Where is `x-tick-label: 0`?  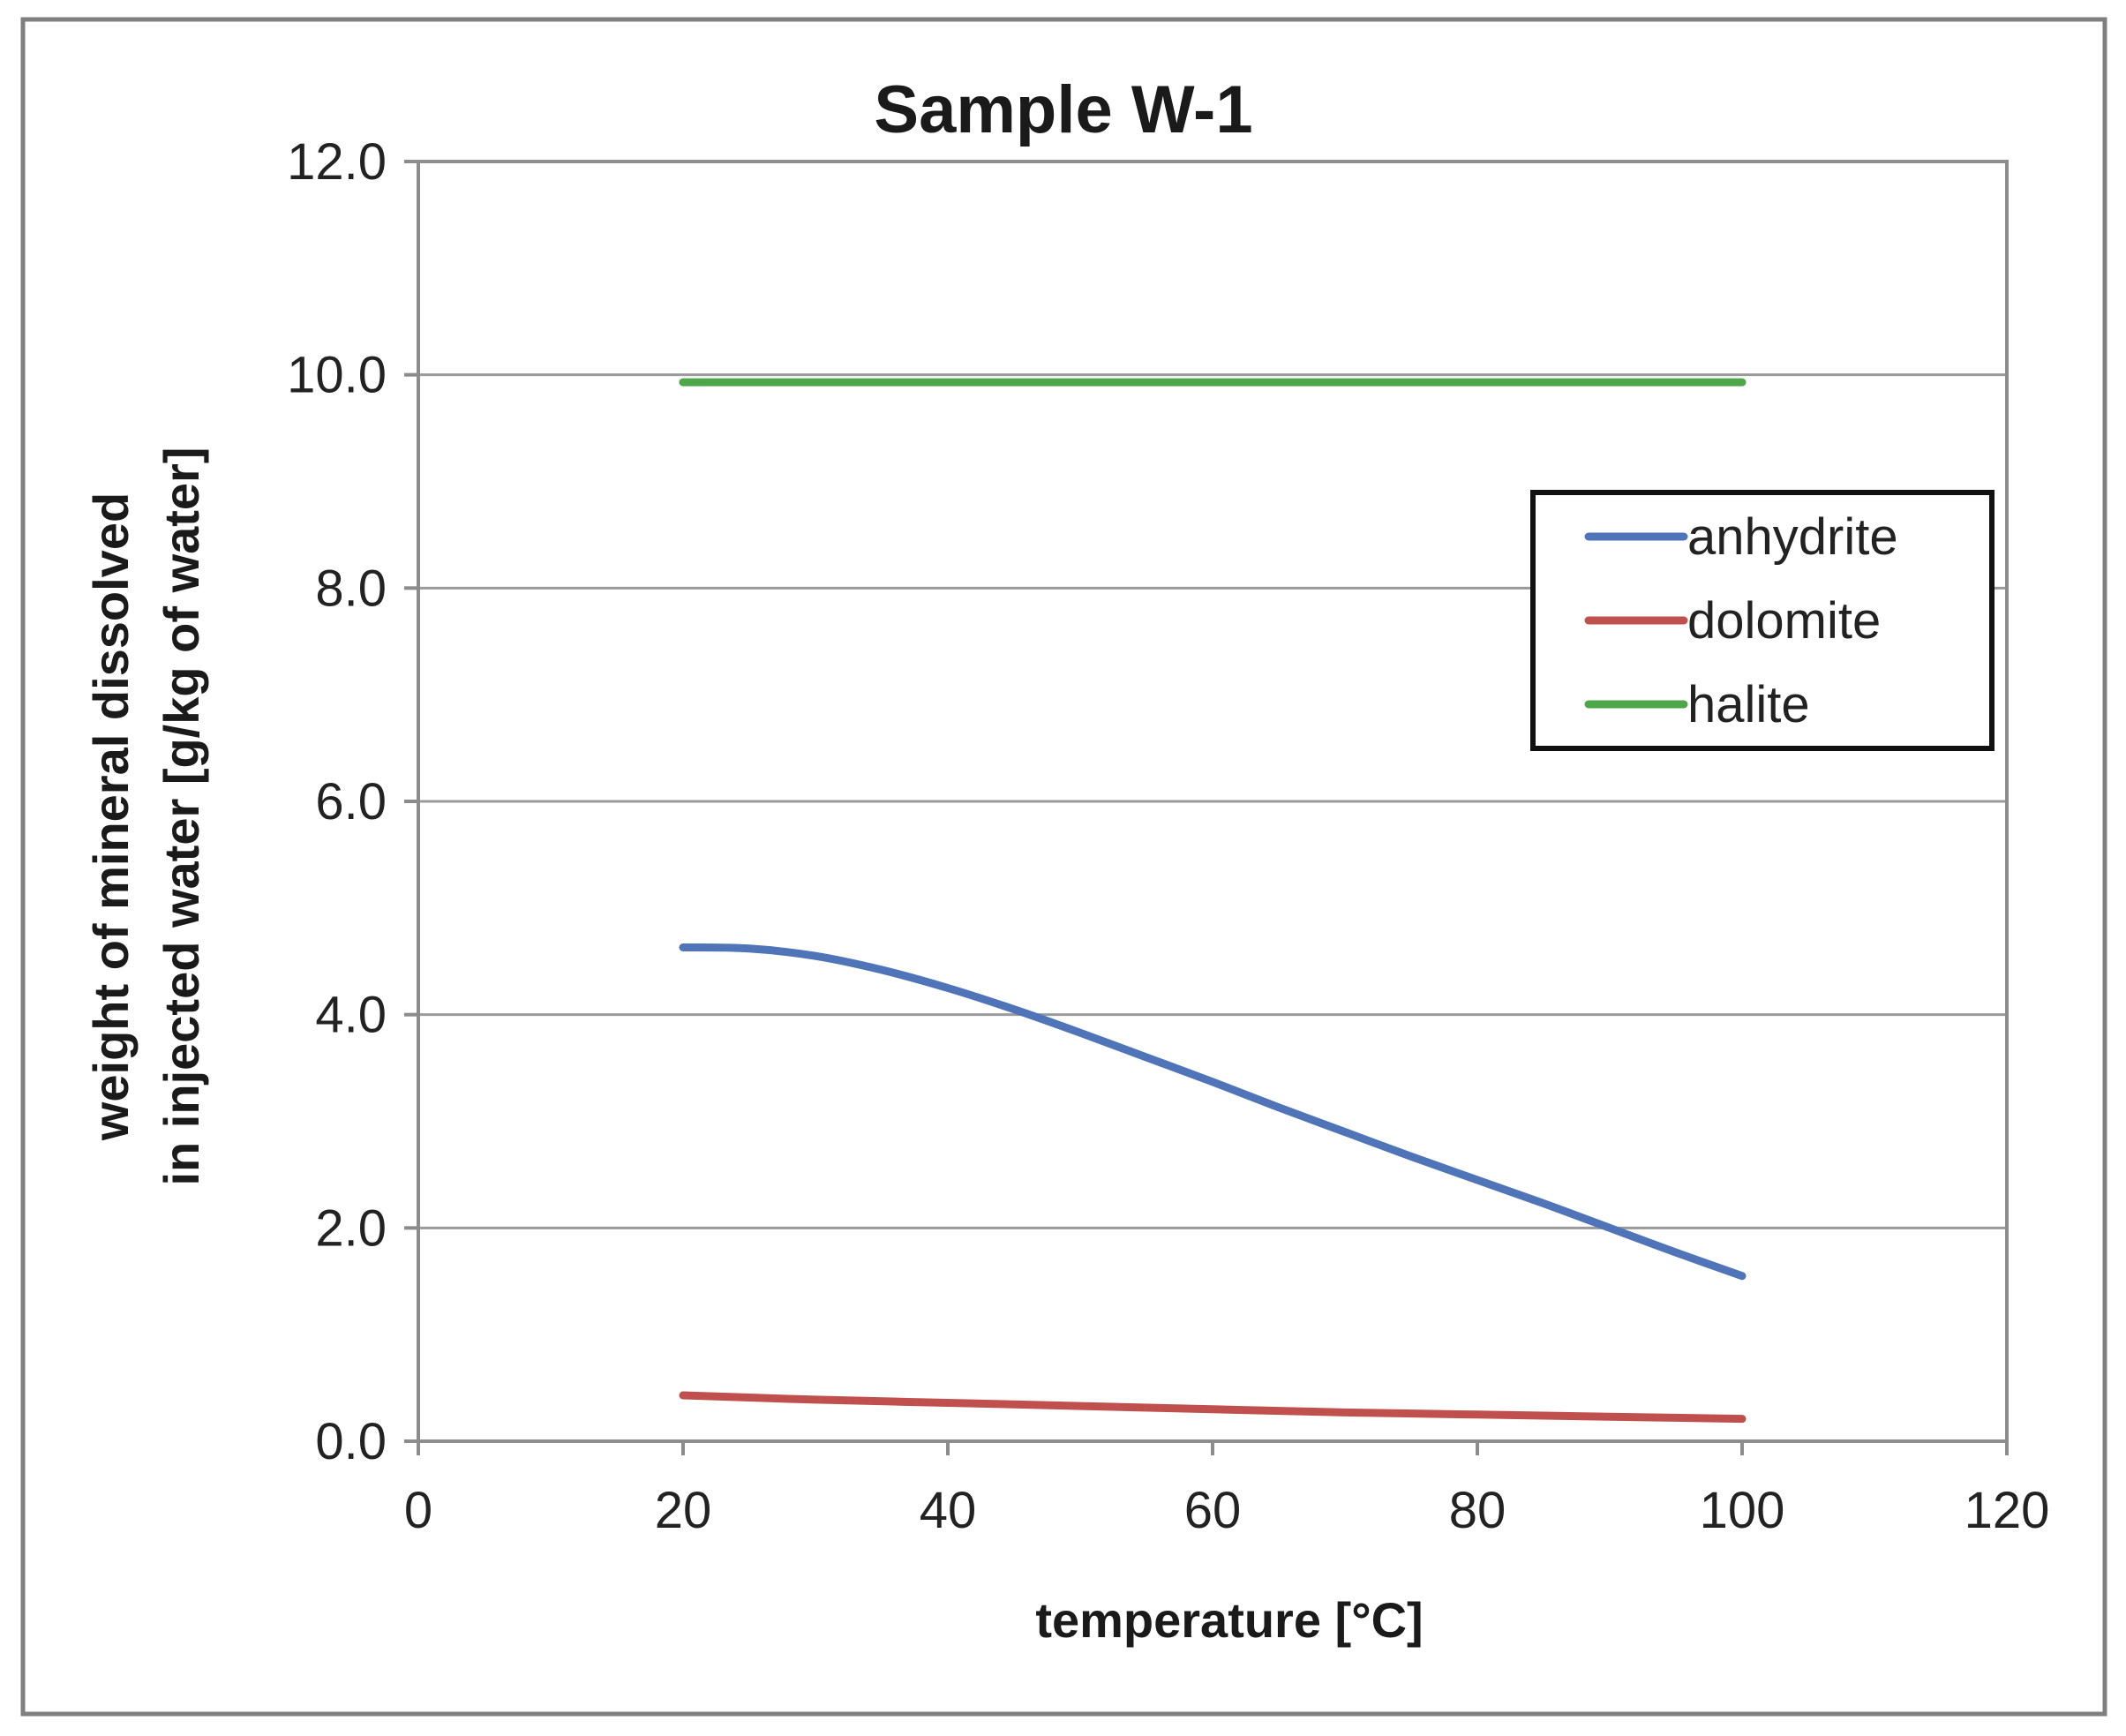 x-tick-label: 0 is located at coordinates (418, 1510).